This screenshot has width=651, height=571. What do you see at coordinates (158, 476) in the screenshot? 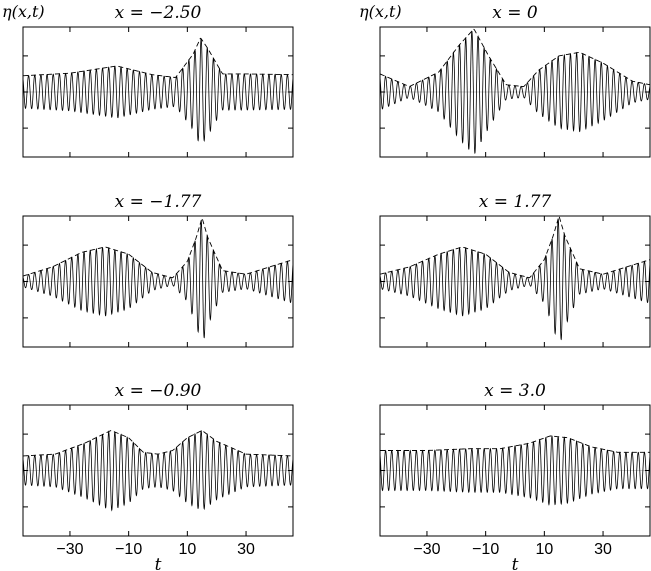
I see `chart-panel-5: x = −0.90 −30 −10 10 30 t` at bounding box center [158, 476].